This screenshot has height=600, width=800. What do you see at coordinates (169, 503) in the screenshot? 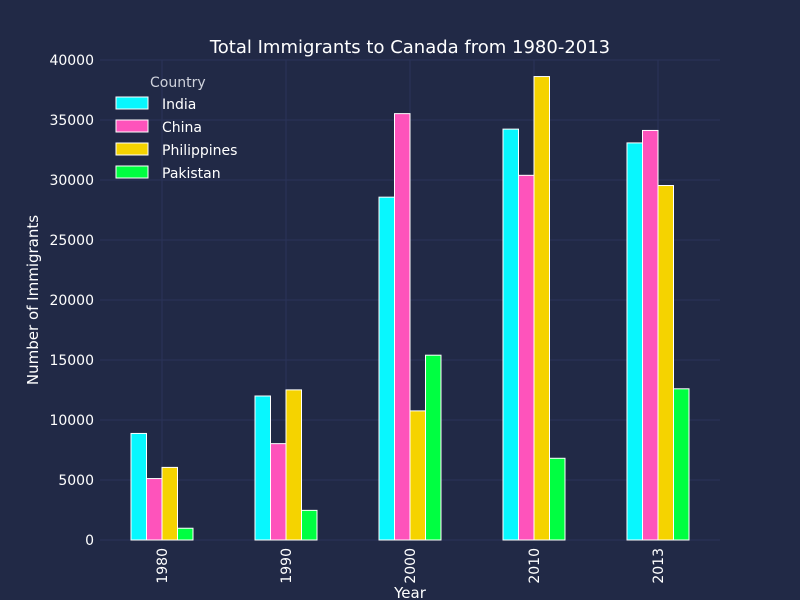
I see `bar-philippines-1980` at bounding box center [169, 503].